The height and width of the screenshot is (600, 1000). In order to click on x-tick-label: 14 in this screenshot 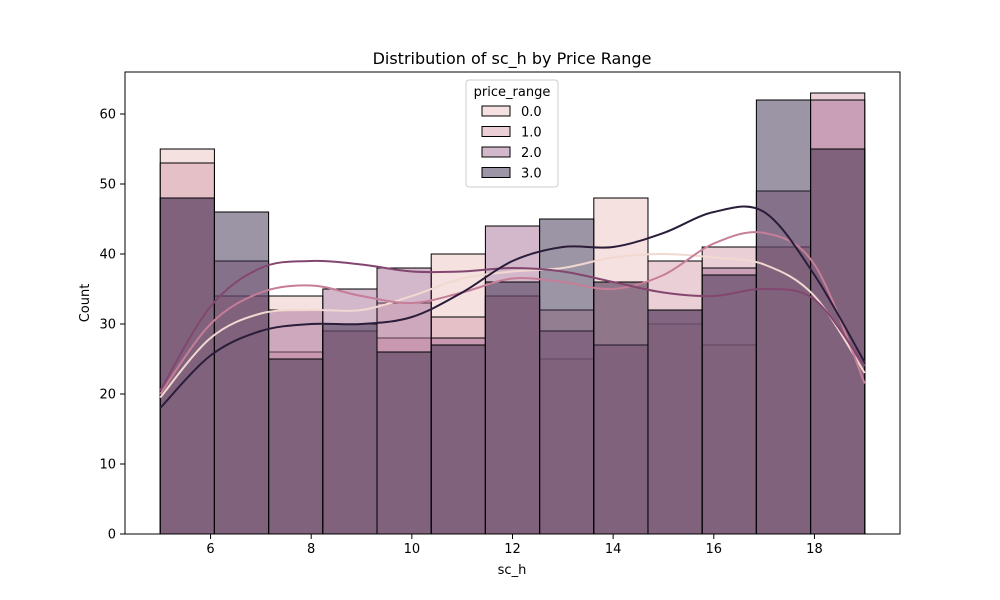, I will do `click(613, 549)`.